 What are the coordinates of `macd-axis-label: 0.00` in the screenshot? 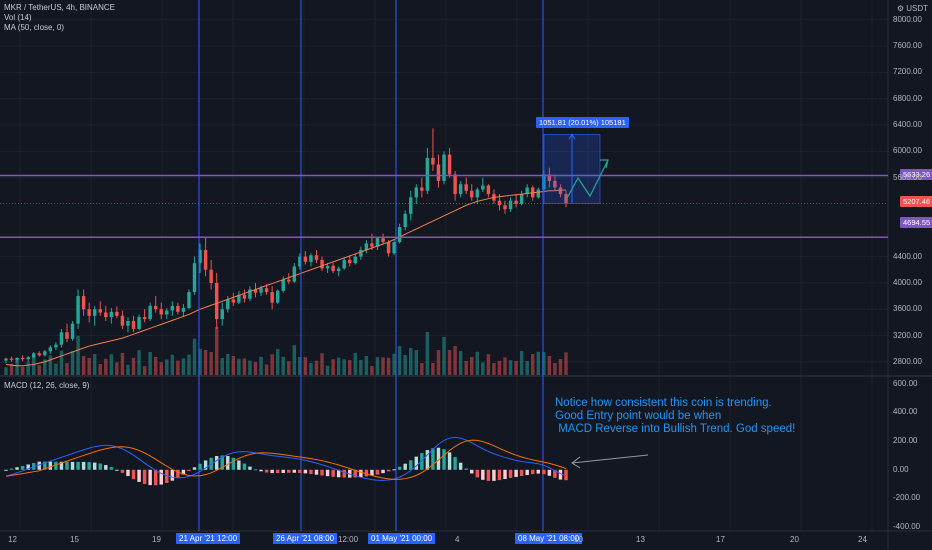 It's located at (901, 469).